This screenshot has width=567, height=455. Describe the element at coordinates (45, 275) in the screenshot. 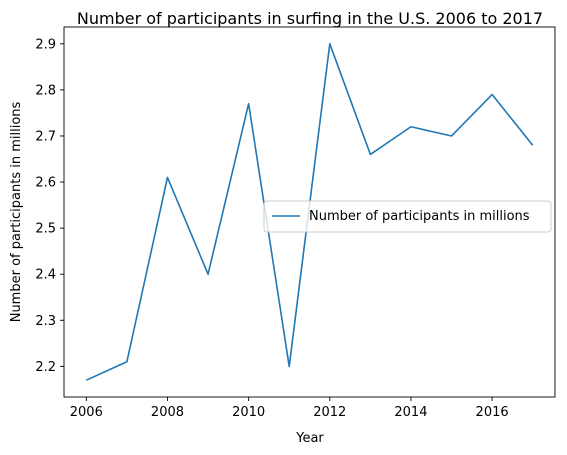

I see `y-tick-label: 2.4` at that location.